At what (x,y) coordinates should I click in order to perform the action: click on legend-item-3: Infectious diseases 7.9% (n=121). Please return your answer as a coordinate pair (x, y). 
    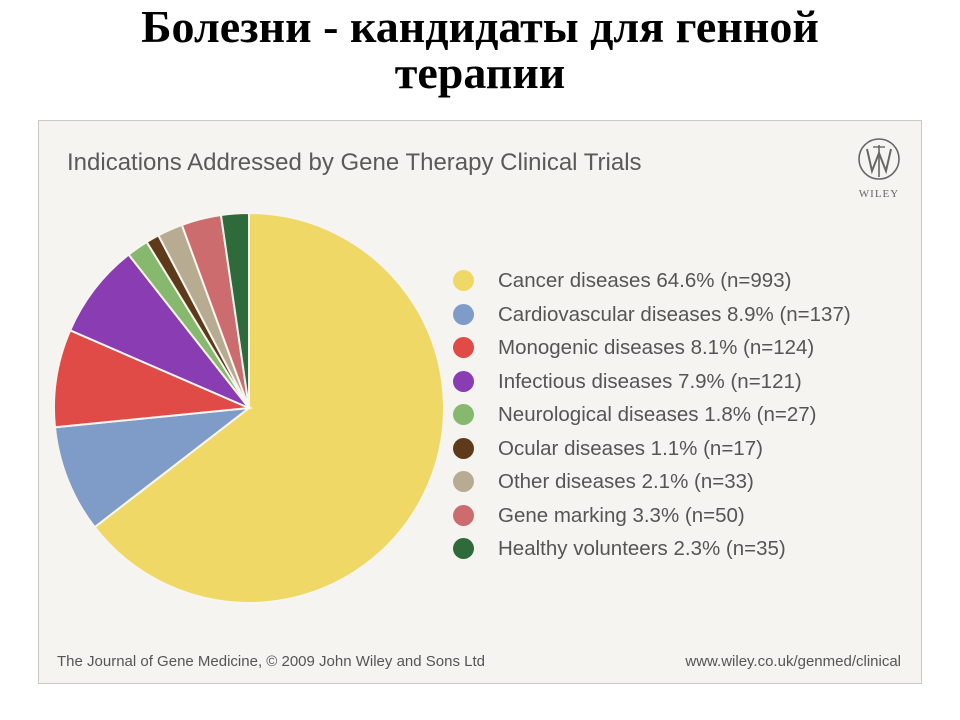
    Looking at the image, I should click on (652, 382).